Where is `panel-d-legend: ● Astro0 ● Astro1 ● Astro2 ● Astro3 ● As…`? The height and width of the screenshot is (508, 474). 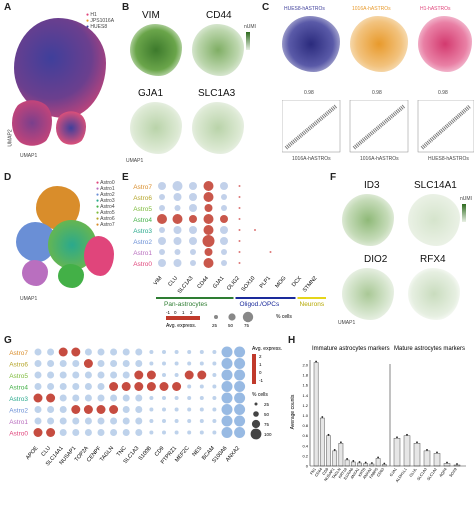
panel-d-legend: ● Astro0 ● Astro1 ● Astro2 ● Astro3 ● As… is located at coordinates (105, 204).